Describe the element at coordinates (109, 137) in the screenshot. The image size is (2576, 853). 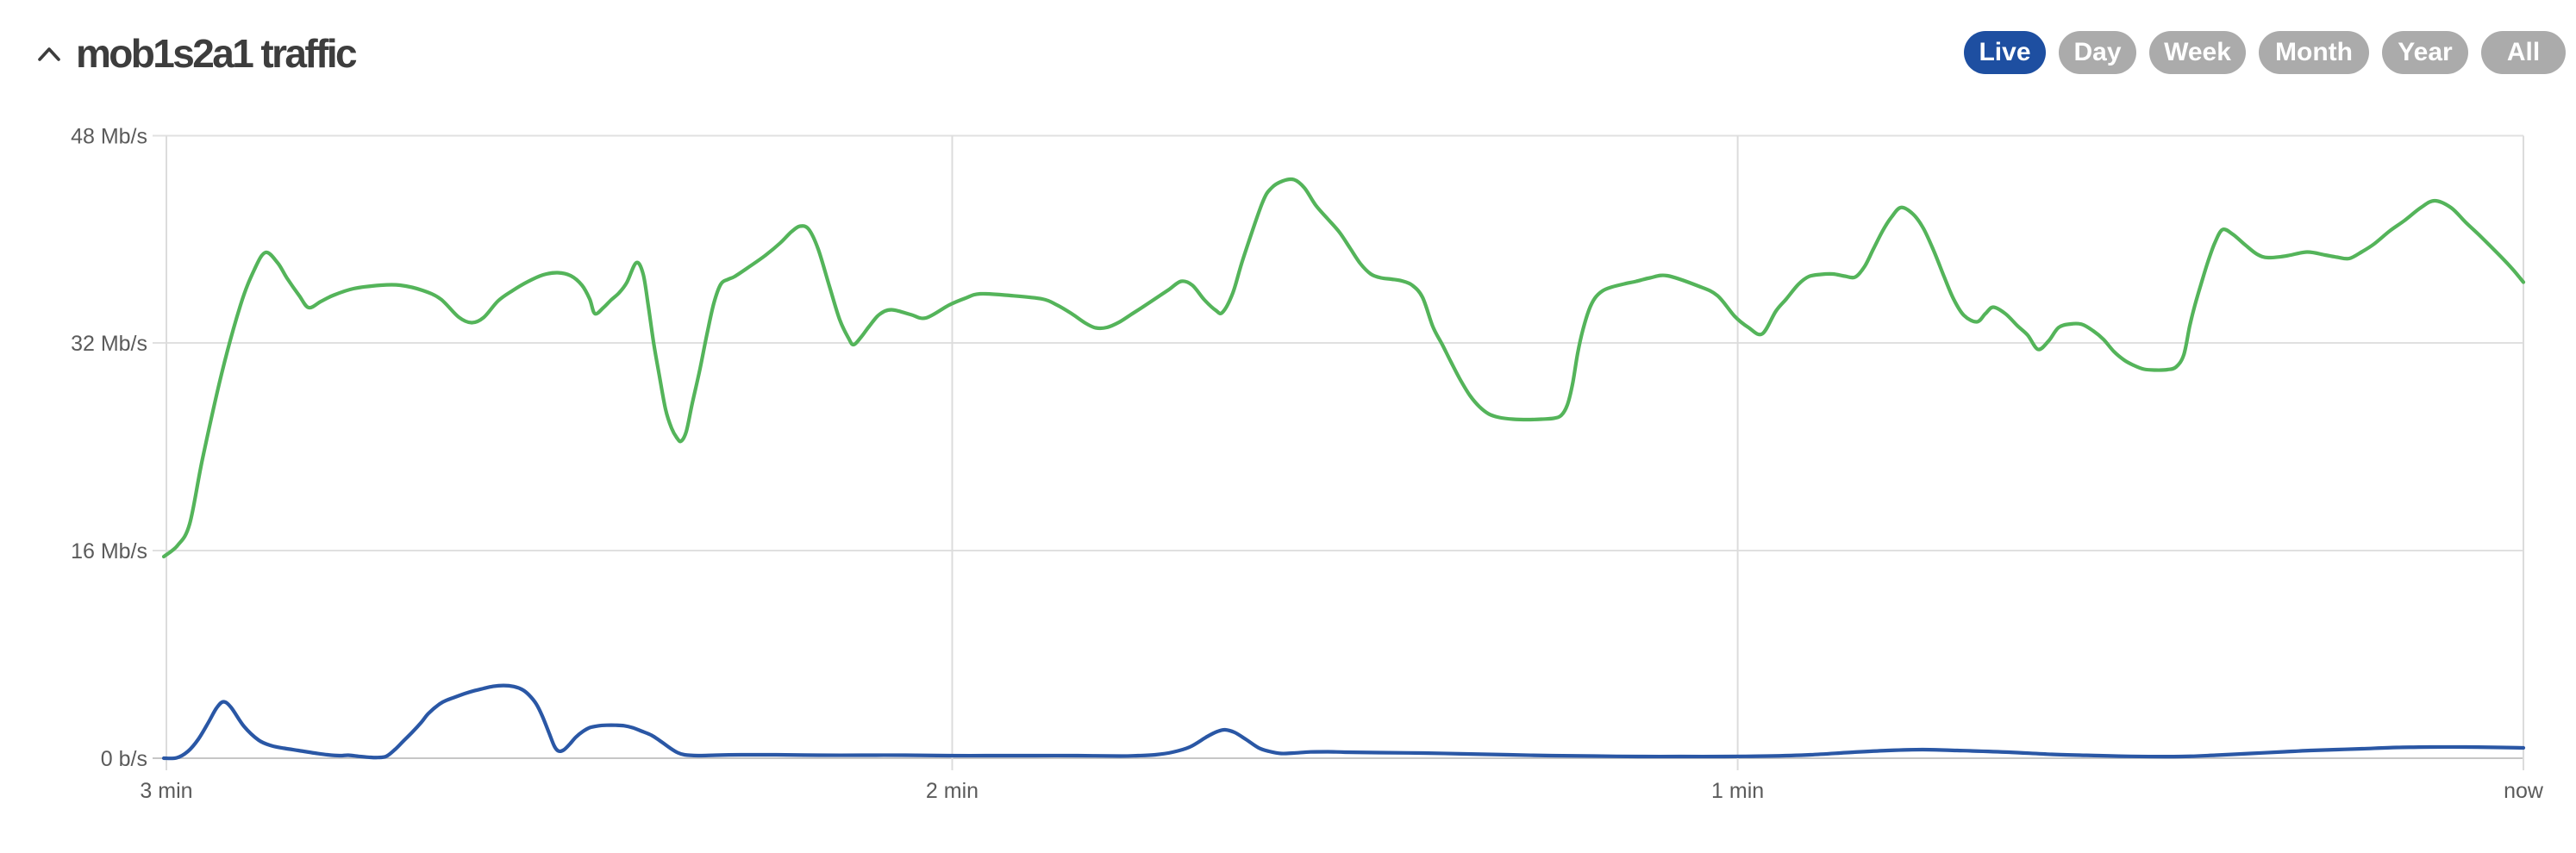
I see `svg-text: 48 Mb/s` at that location.